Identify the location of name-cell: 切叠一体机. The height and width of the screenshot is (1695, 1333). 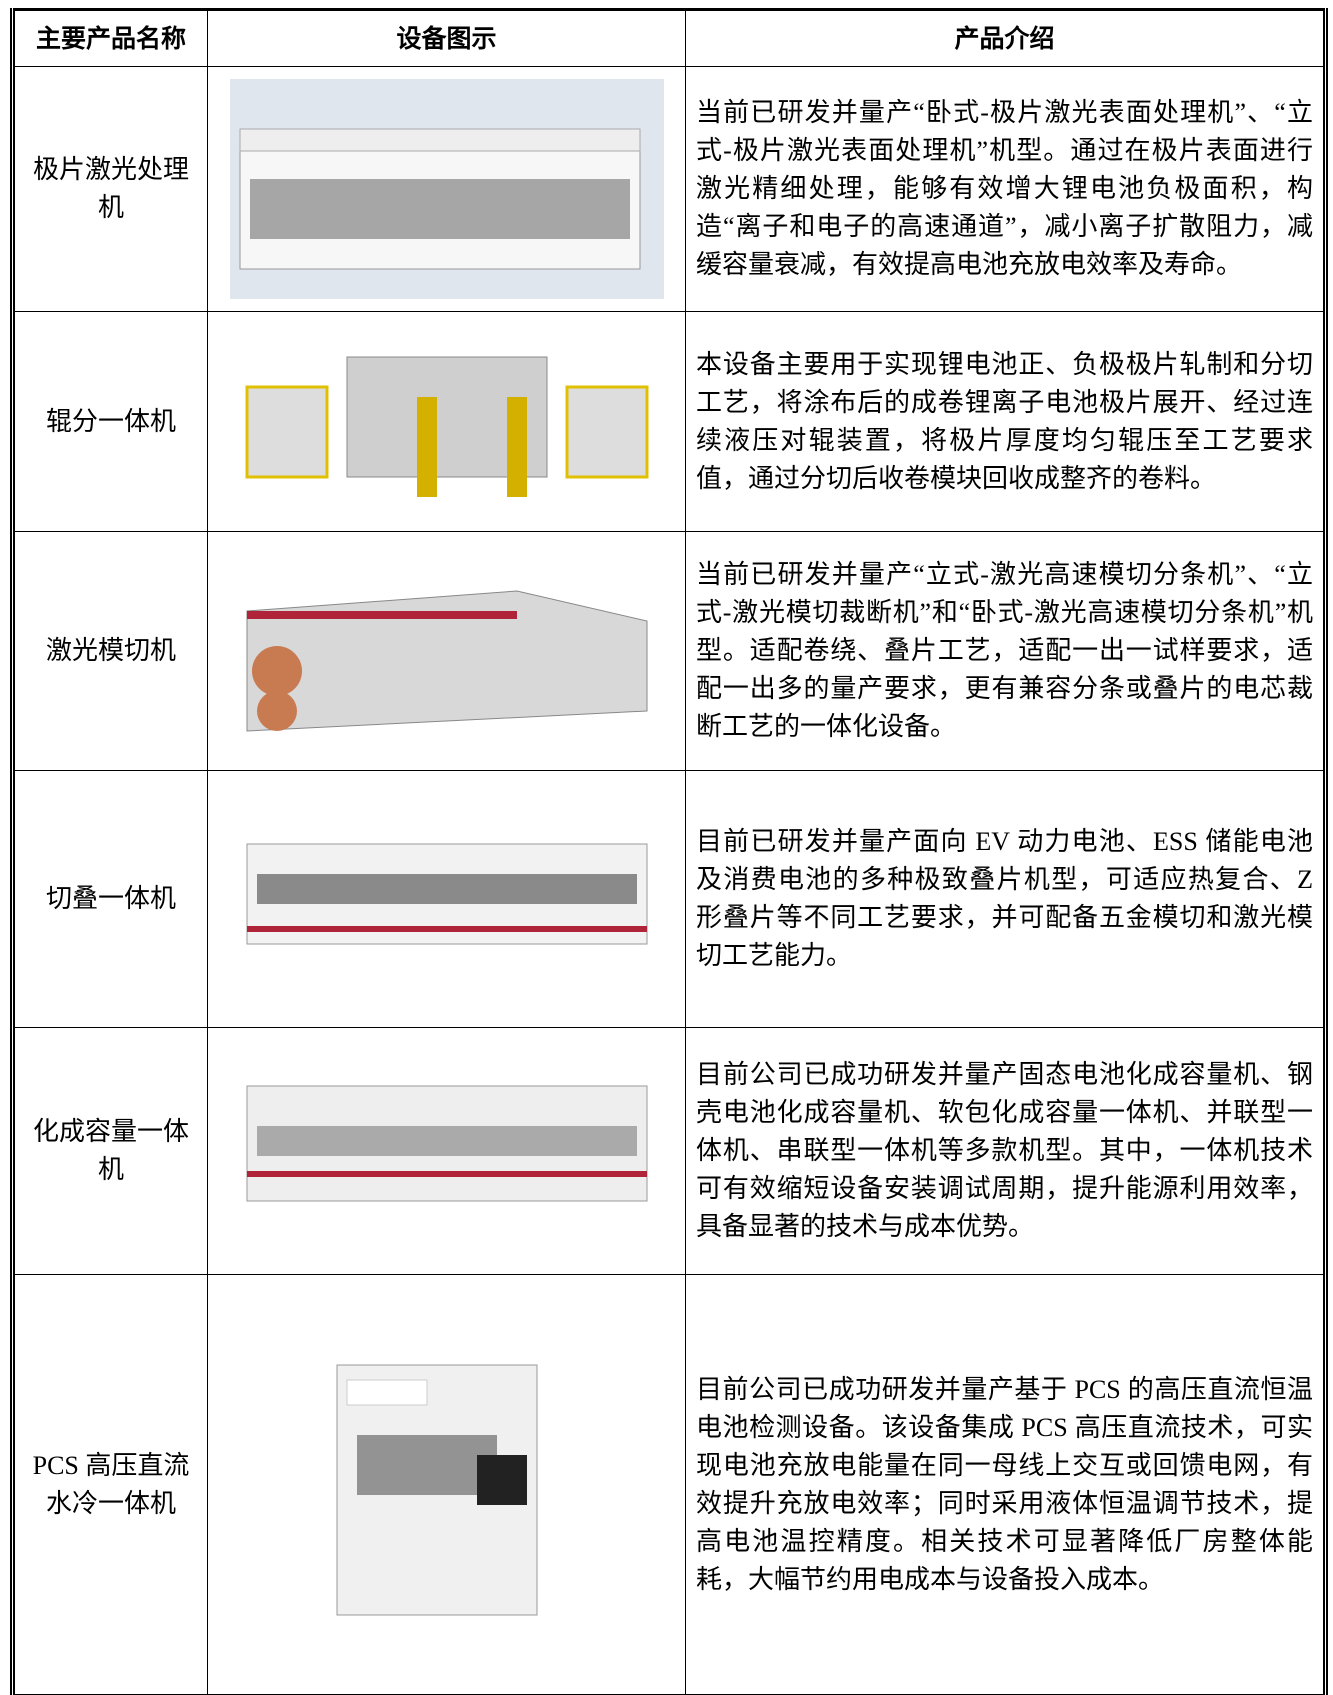
(110, 899).